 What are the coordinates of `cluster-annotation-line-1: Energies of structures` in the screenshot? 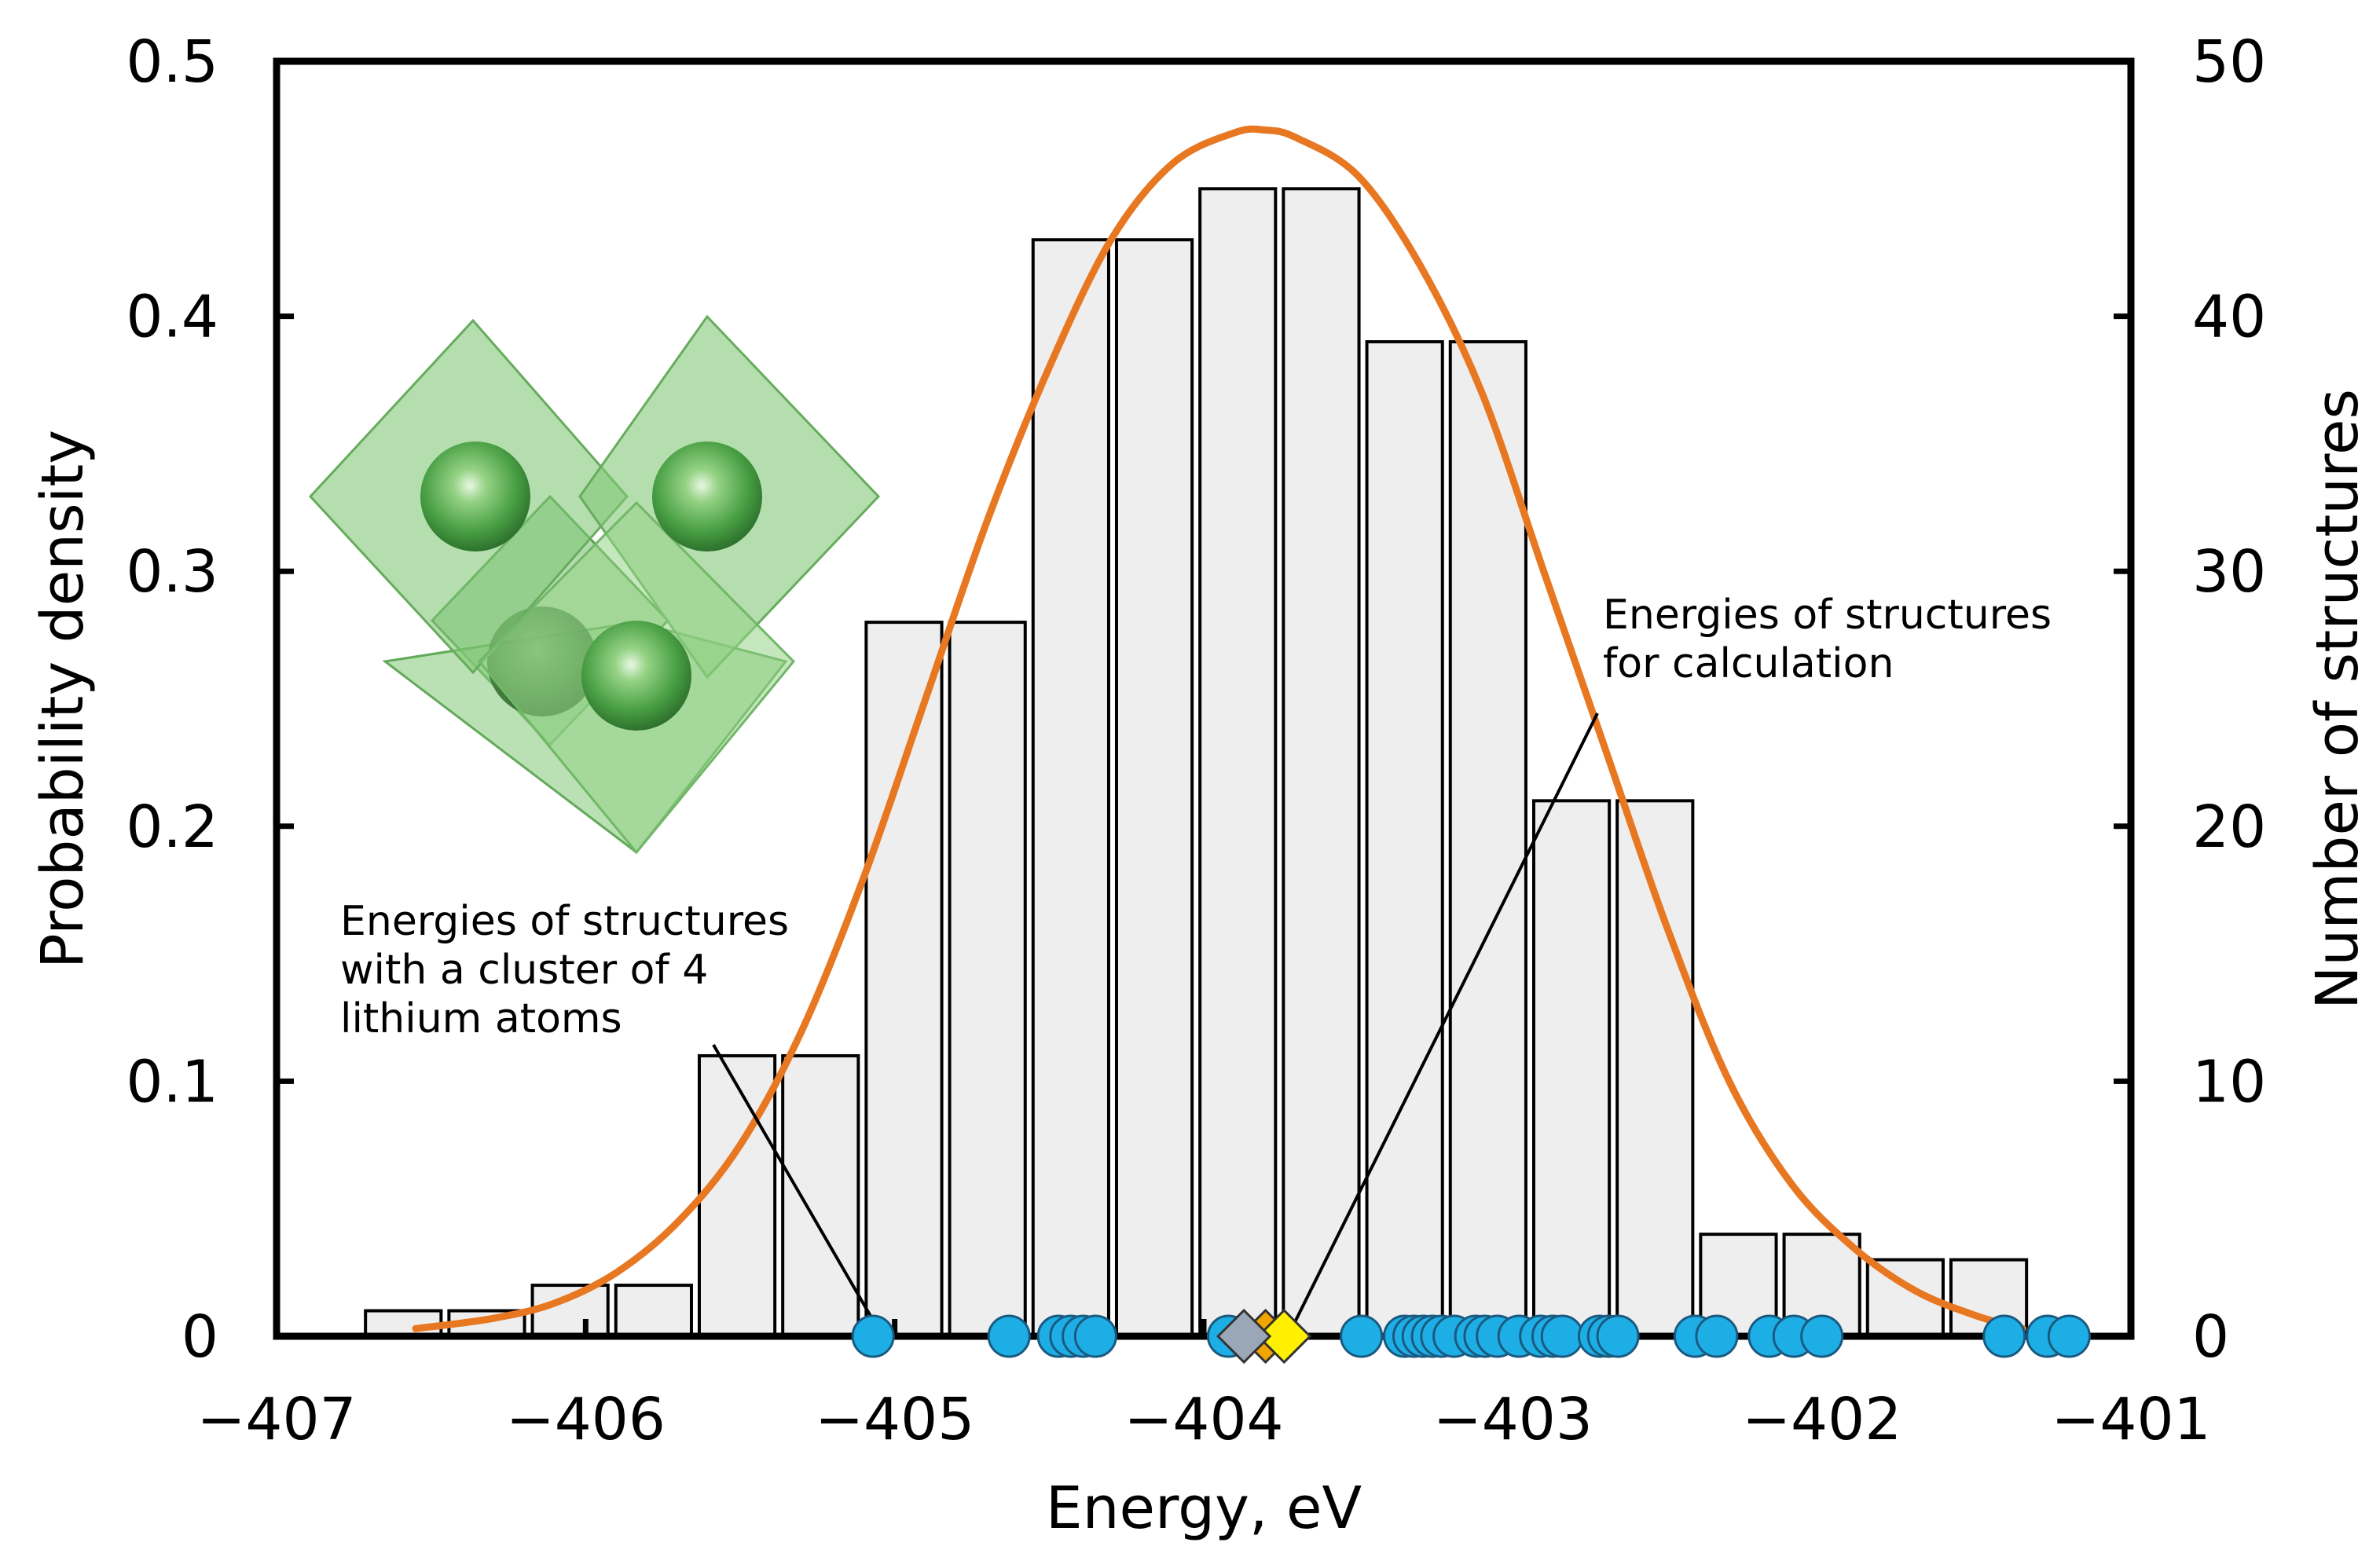 It's located at (564, 922).